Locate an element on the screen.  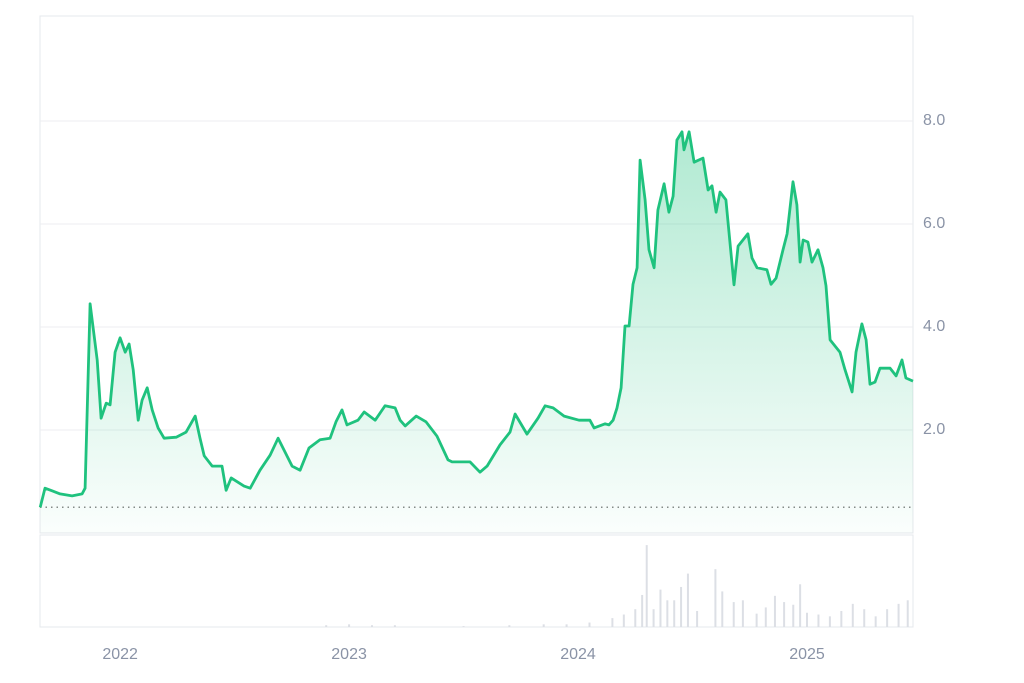
x-tick-label: 2023 is located at coordinates (349, 654).